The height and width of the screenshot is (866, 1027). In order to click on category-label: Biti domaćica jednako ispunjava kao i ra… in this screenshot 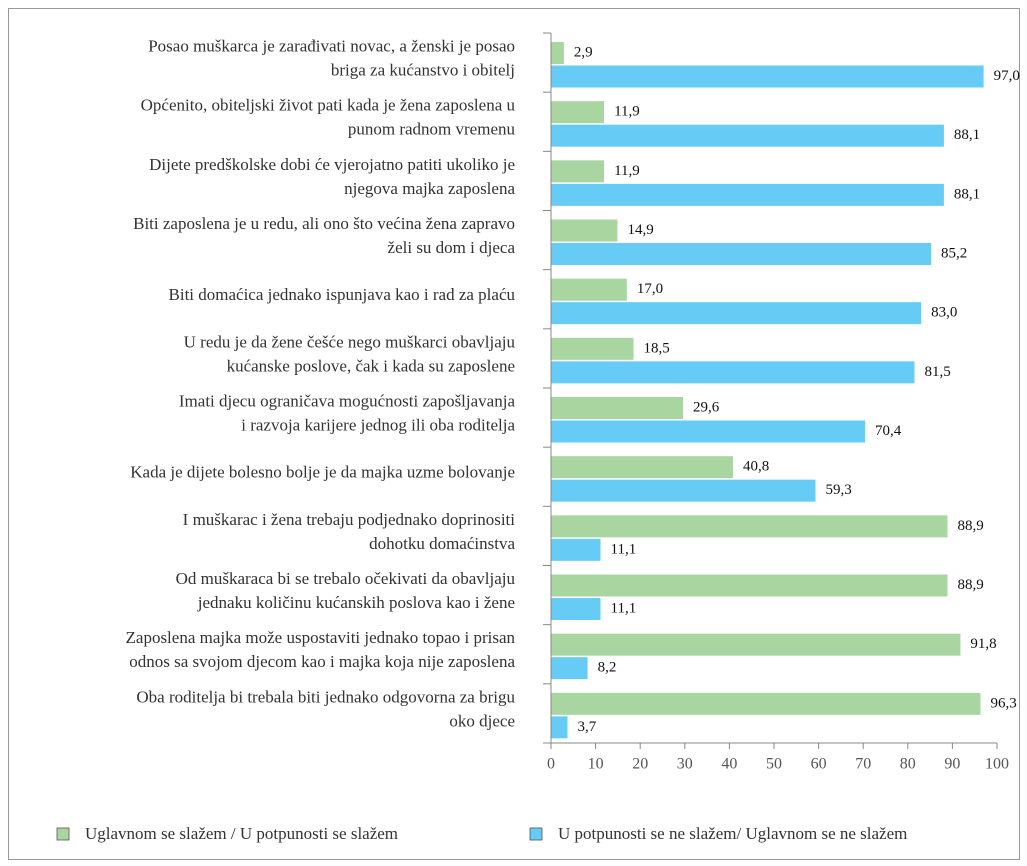, I will do `click(342, 294)`.